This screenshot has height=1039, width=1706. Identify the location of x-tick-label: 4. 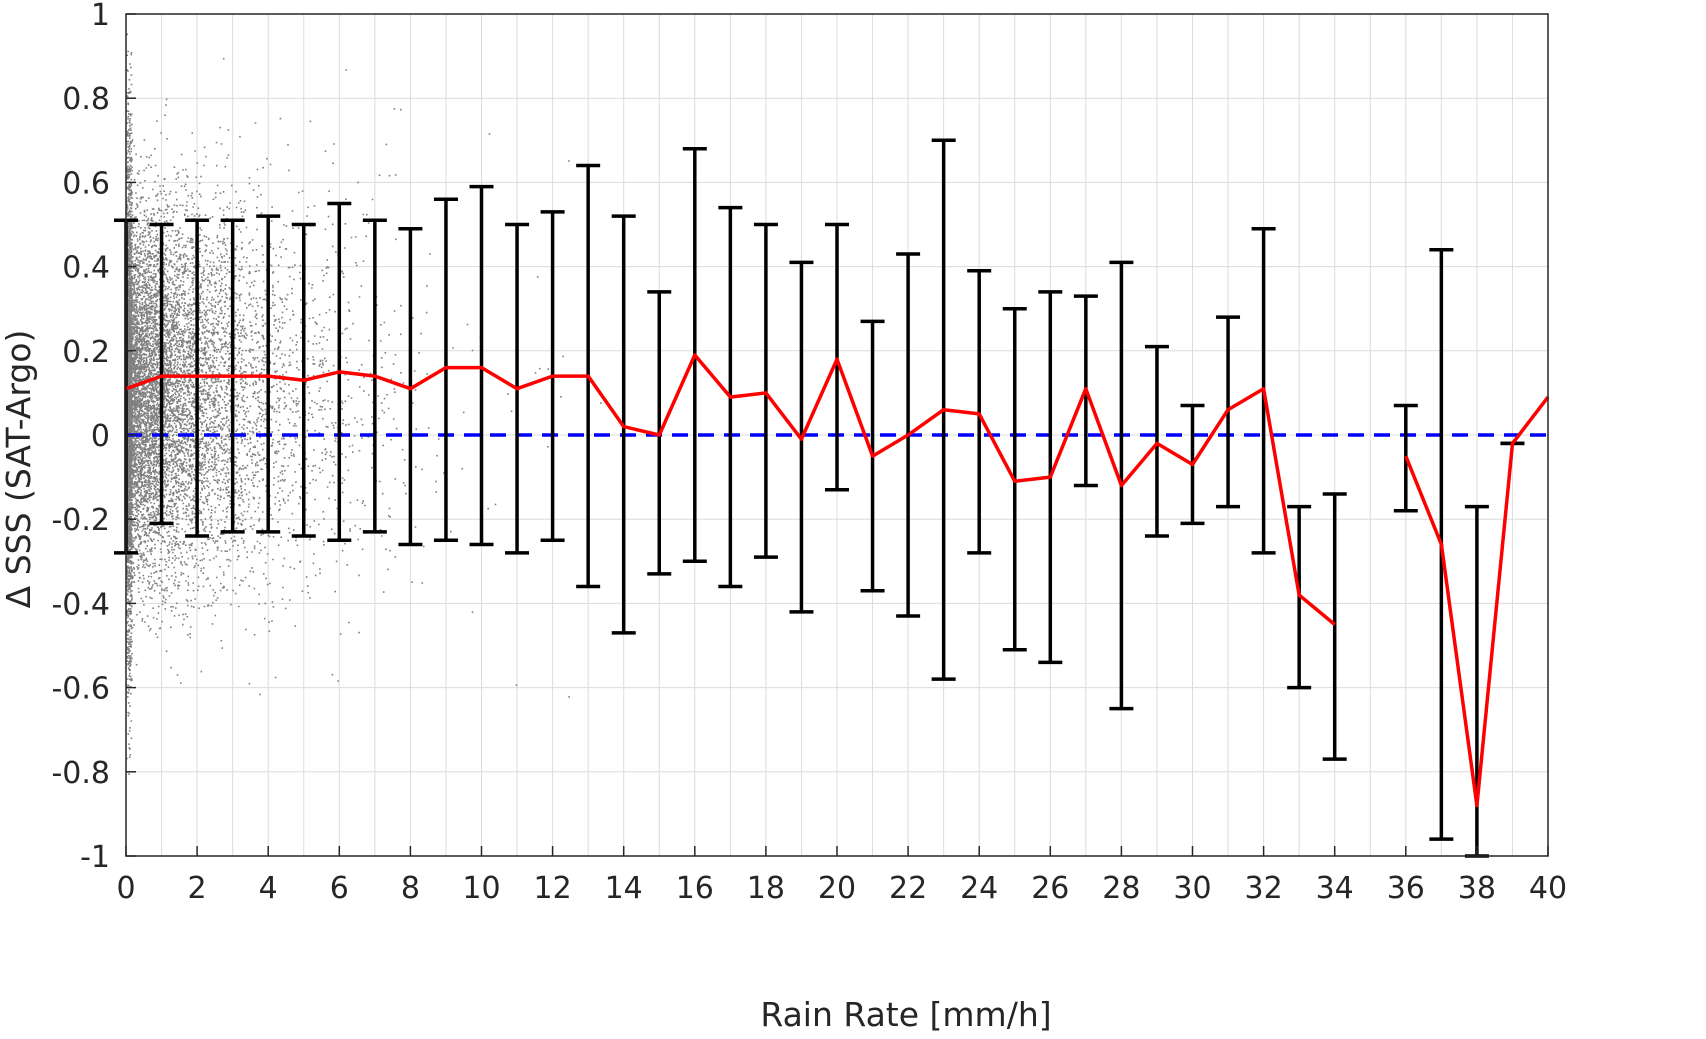
(268, 888).